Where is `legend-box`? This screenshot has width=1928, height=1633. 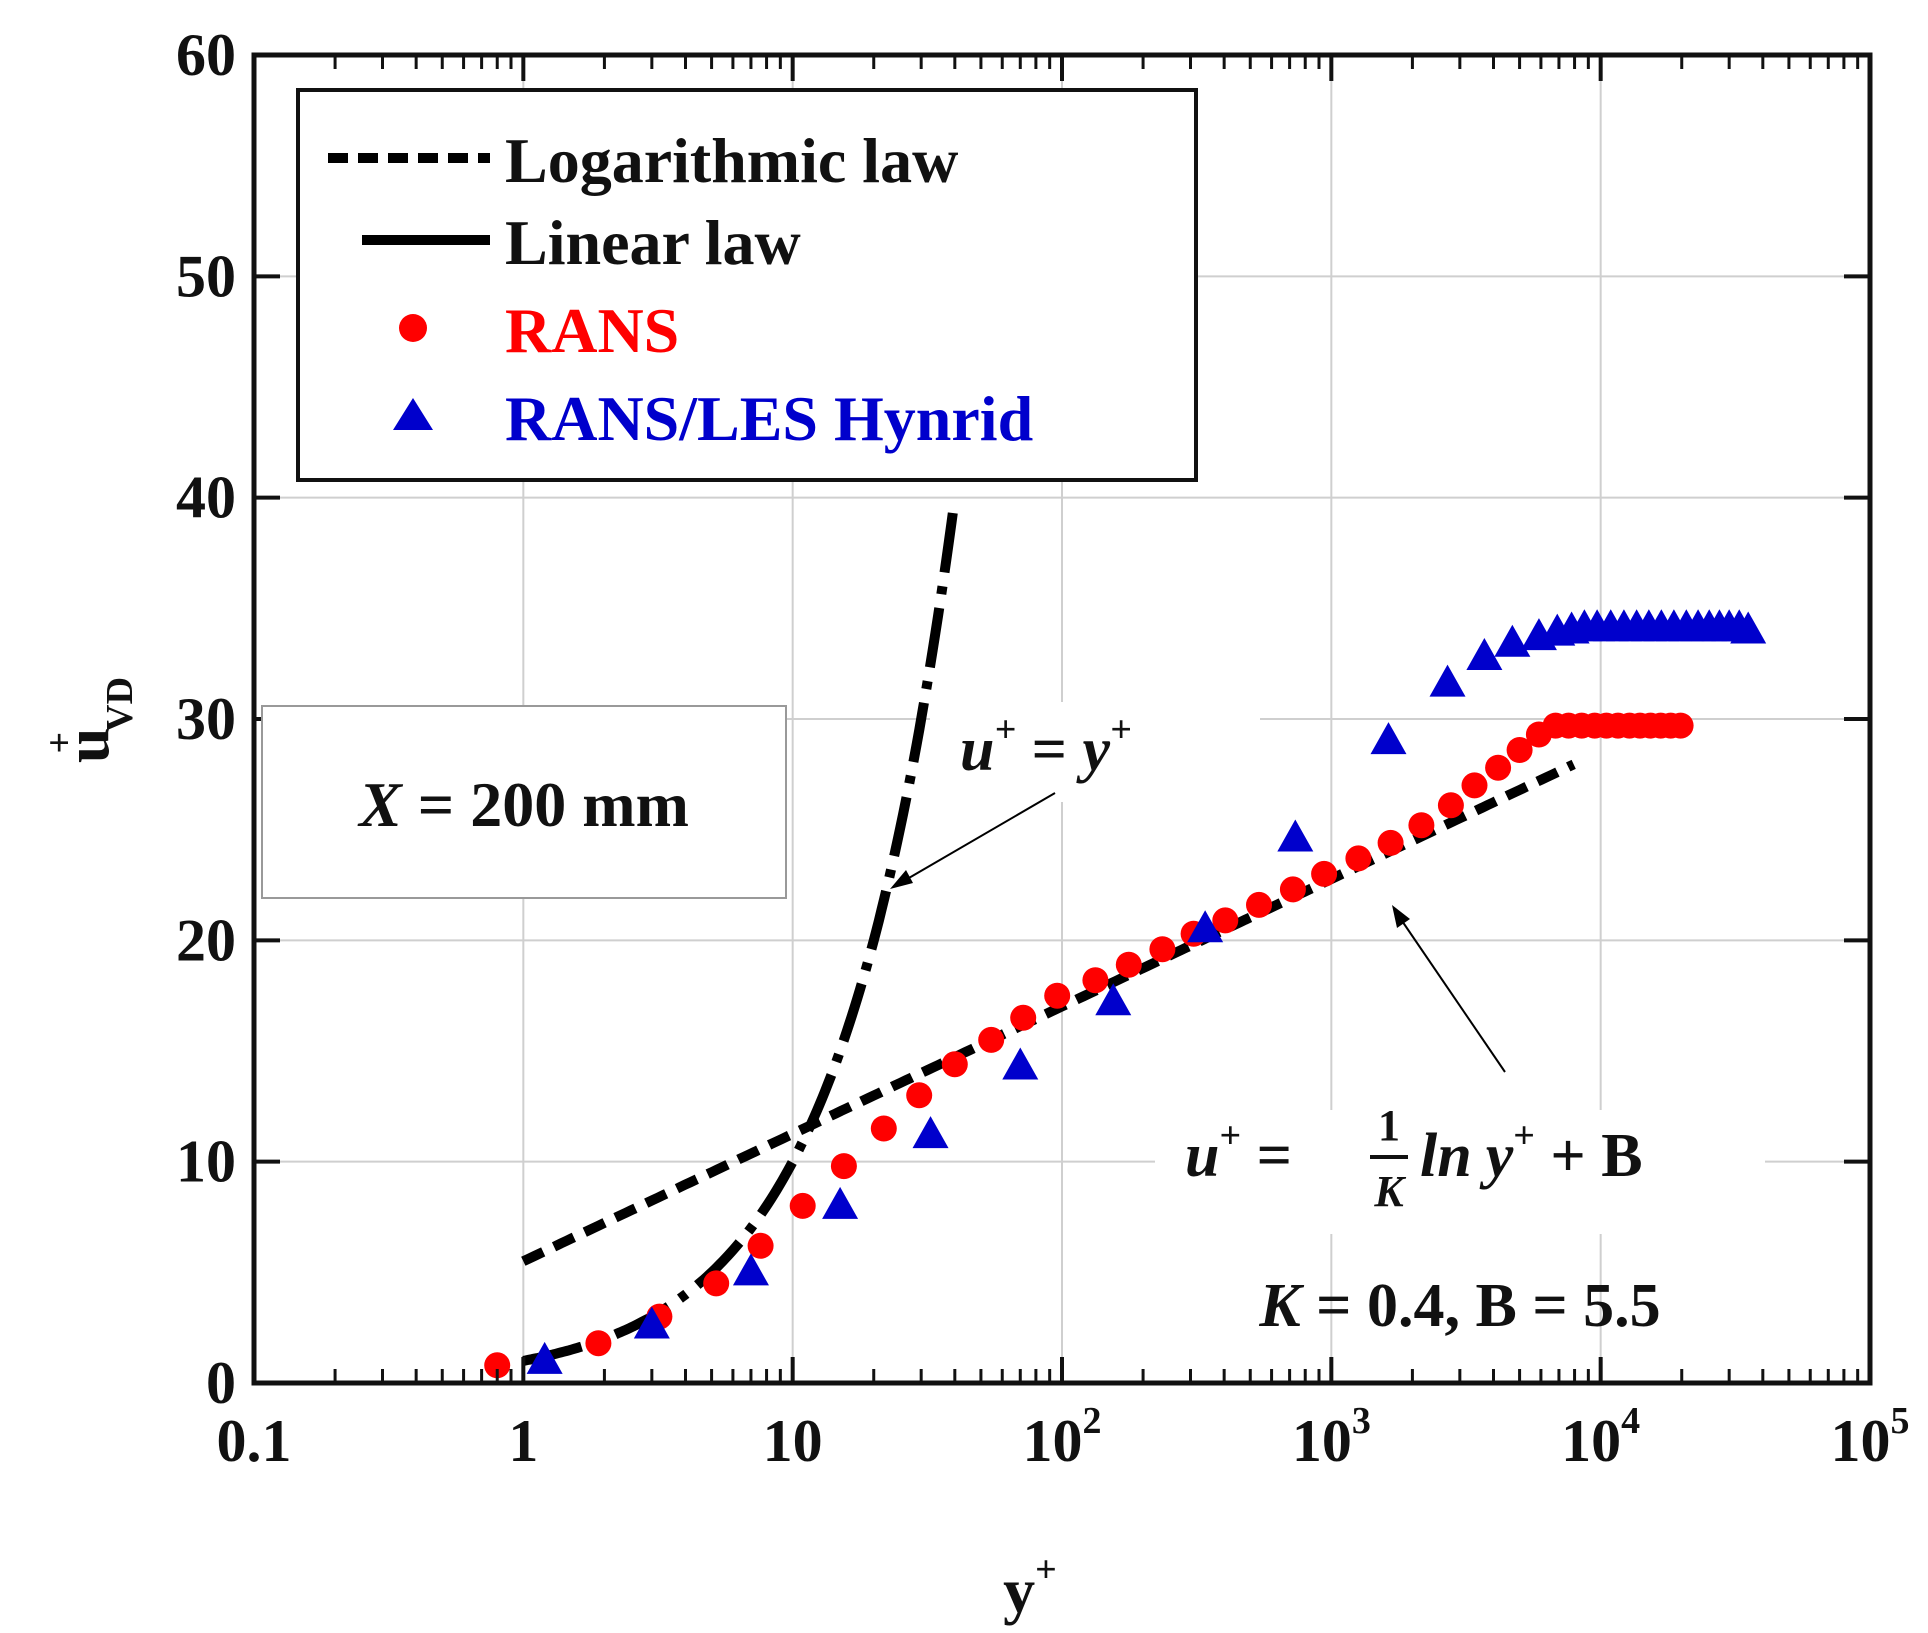
legend-box is located at coordinates (747, 285).